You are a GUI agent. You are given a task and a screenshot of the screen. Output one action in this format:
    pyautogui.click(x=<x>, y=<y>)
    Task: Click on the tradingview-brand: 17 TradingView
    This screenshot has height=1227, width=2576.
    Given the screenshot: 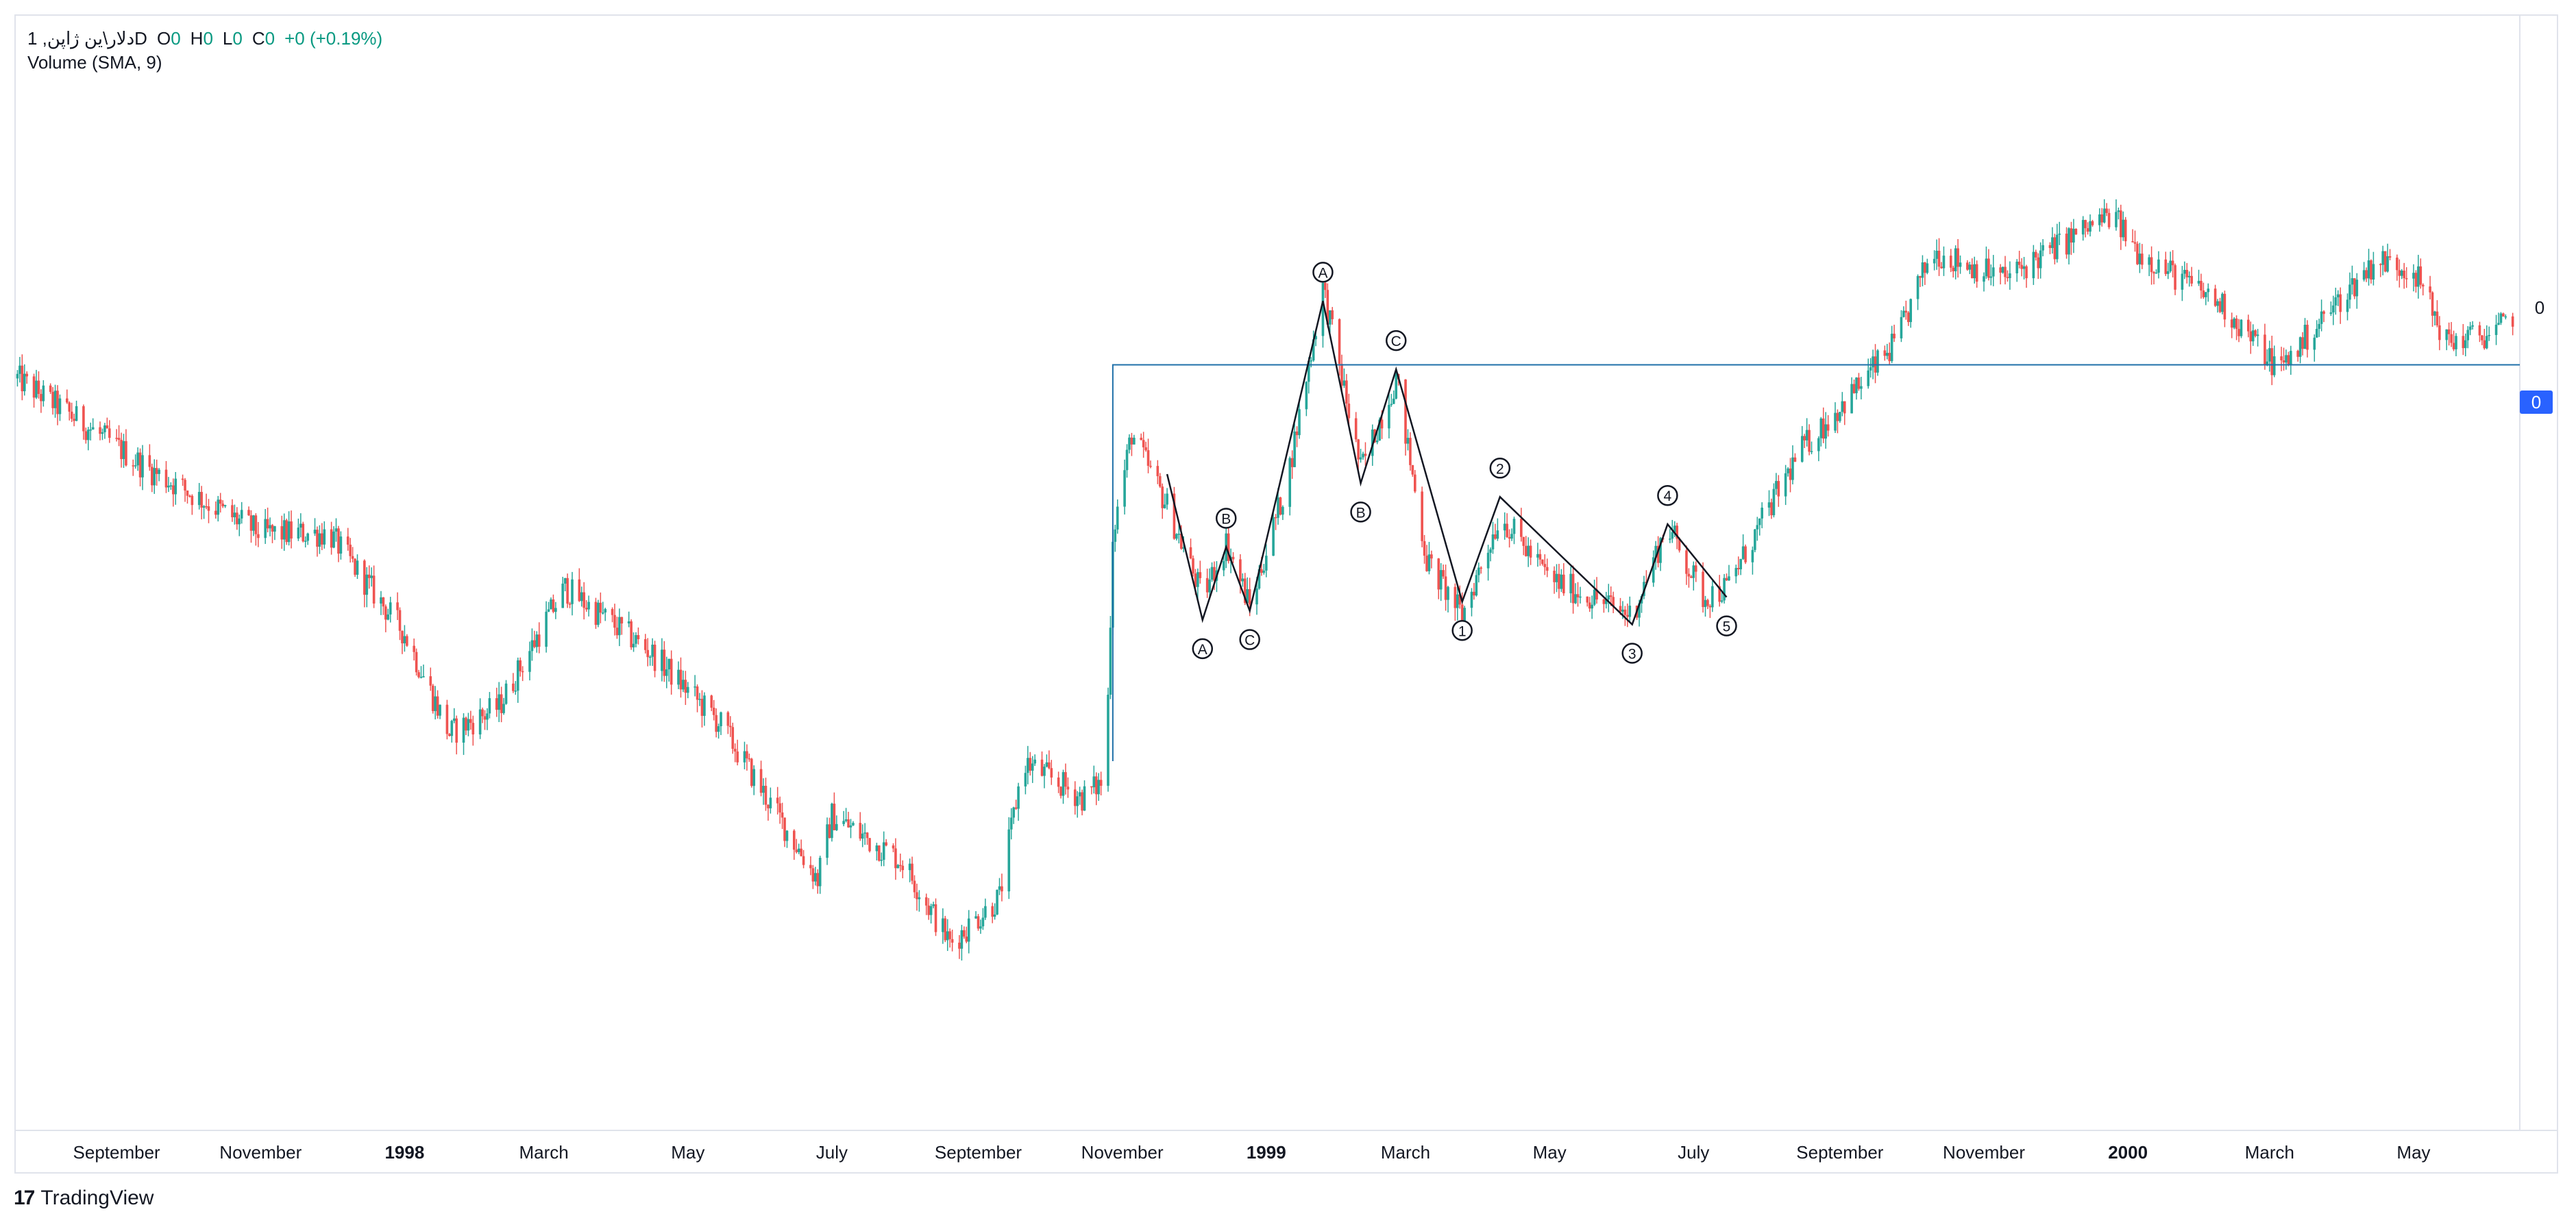 What is the action you would take?
    pyautogui.click(x=84, y=1198)
    